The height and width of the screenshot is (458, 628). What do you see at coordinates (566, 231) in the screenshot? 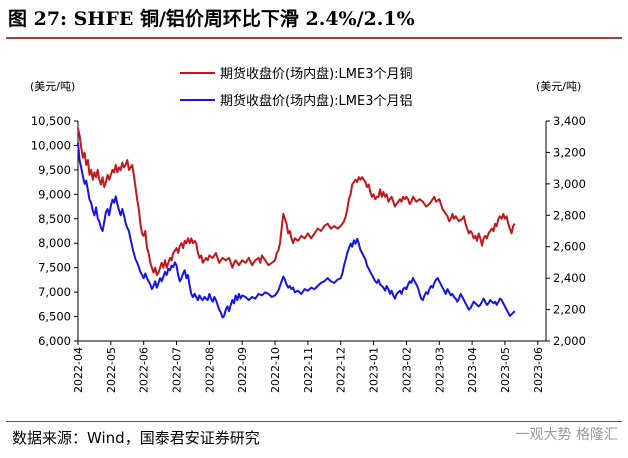
I see `right-y-axis: 2,000 2,200 2,400 2,600 2,800 3,000 3,200 3,400` at bounding box center [566, 231].